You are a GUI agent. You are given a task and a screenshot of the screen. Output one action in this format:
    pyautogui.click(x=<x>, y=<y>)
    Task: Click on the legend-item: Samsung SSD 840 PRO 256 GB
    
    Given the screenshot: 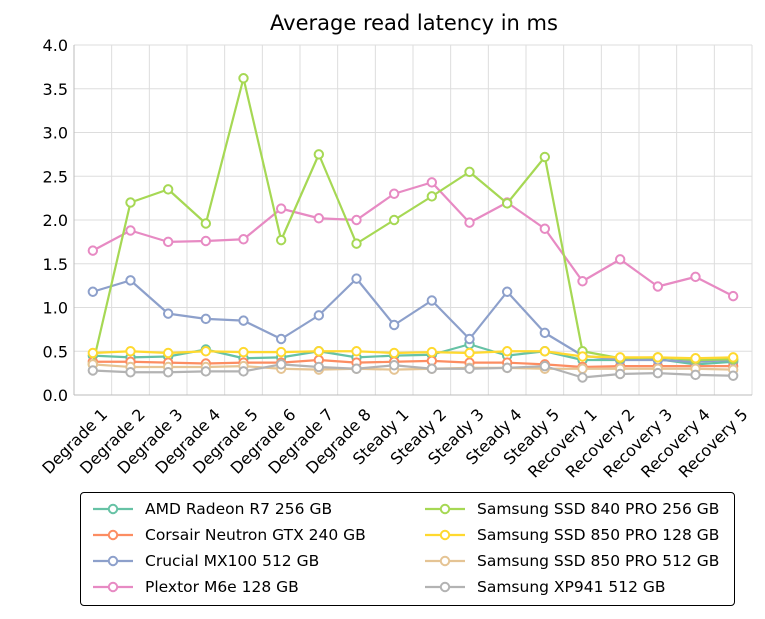 What is the action you would take?
    pyautogui.click(x=572, y=509)
    